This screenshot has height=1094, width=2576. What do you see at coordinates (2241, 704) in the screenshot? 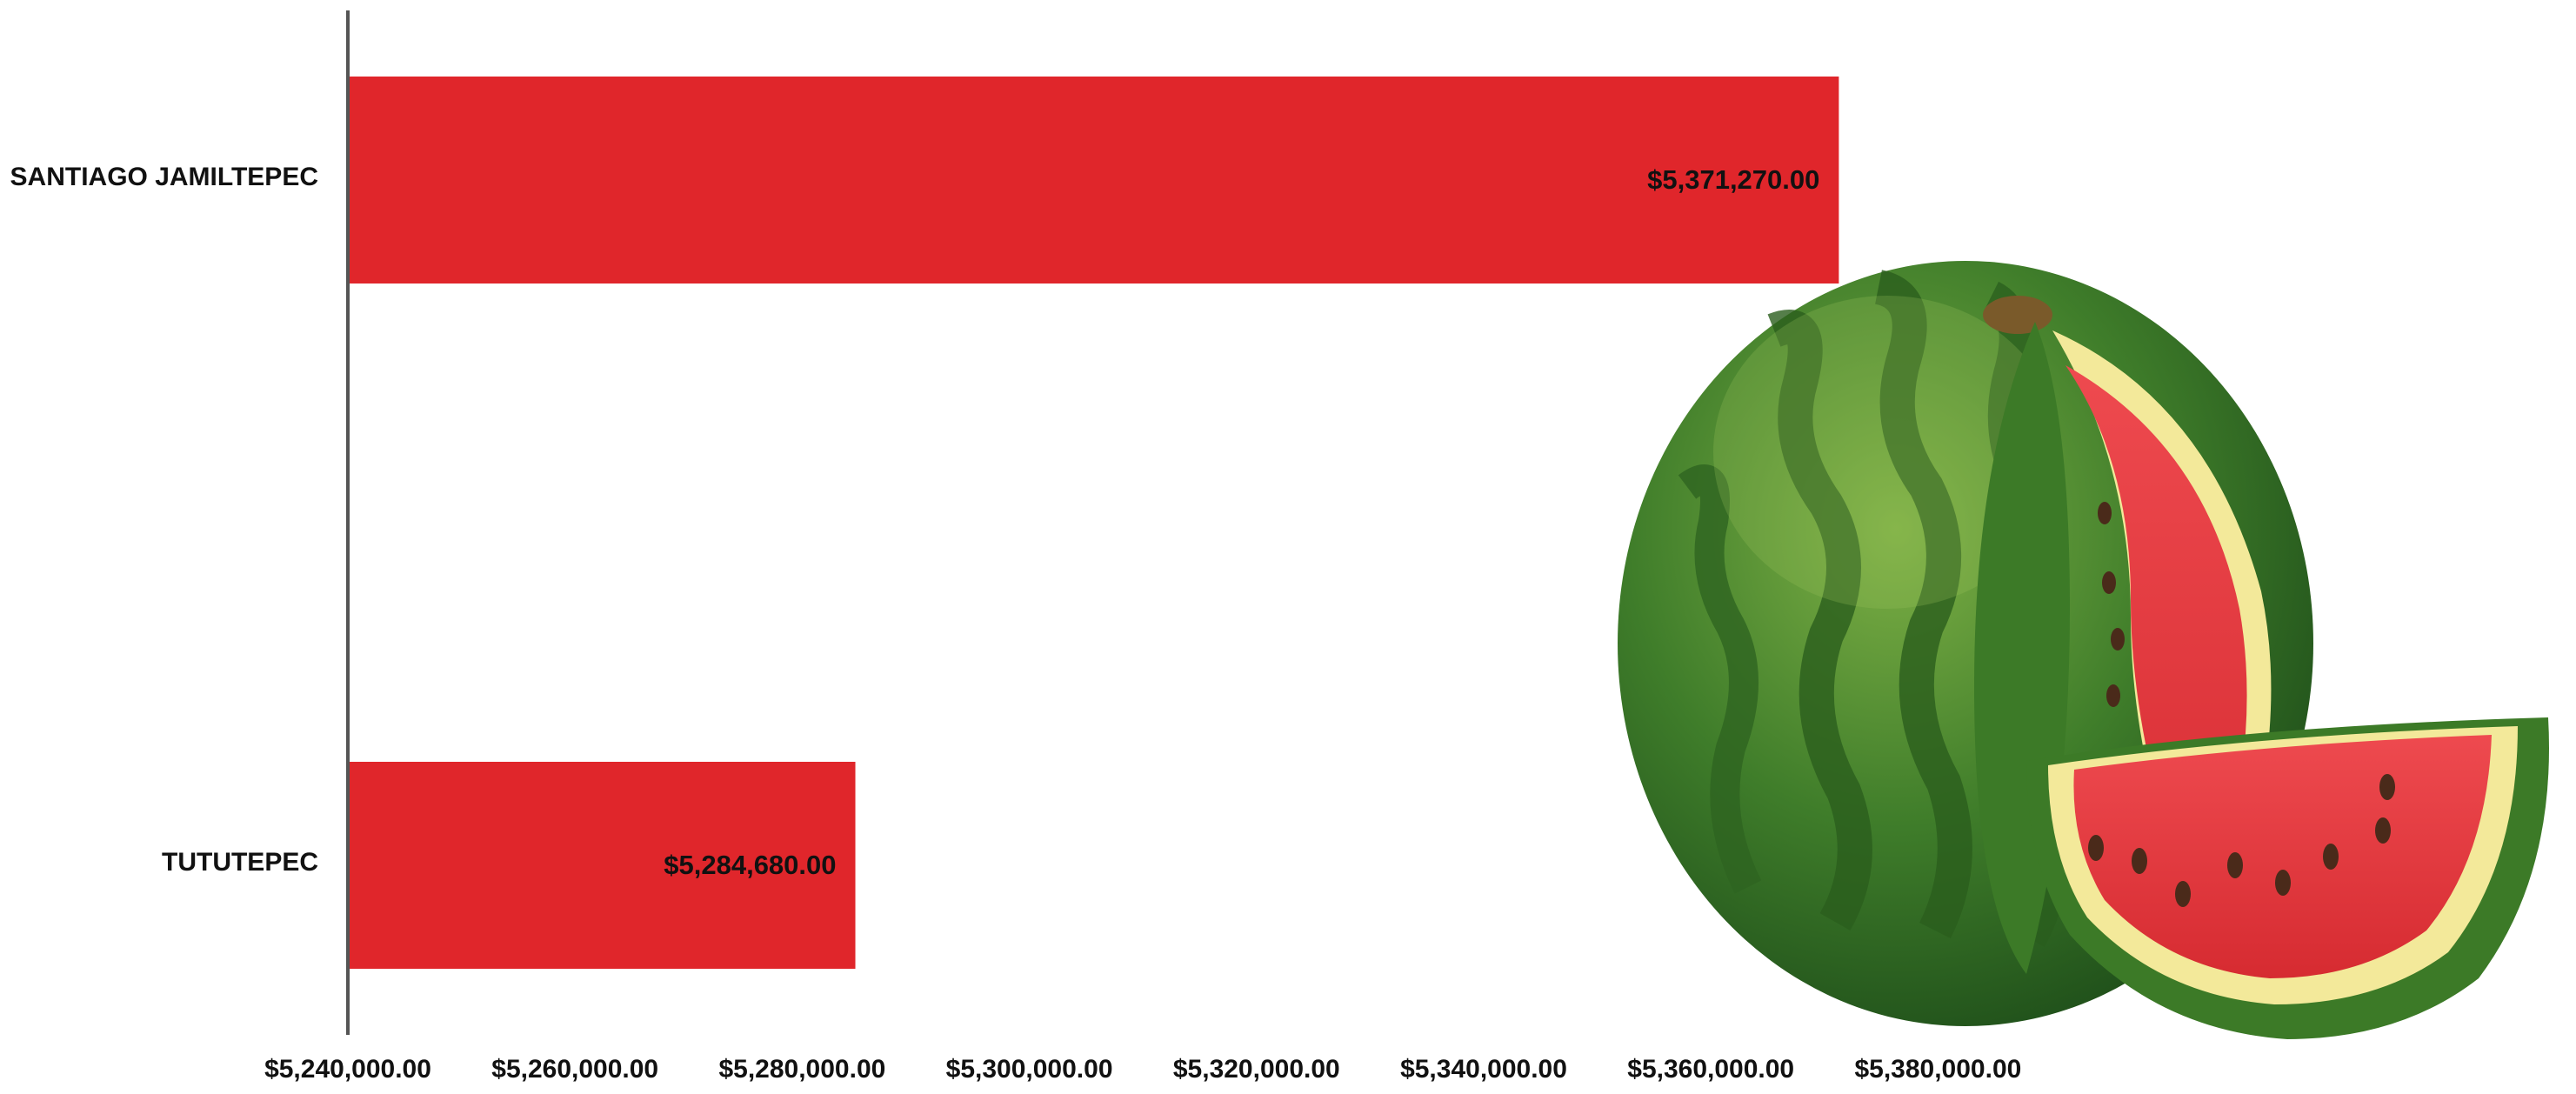
I see `watermelon-seeds` at bounding box center [2241, 704].